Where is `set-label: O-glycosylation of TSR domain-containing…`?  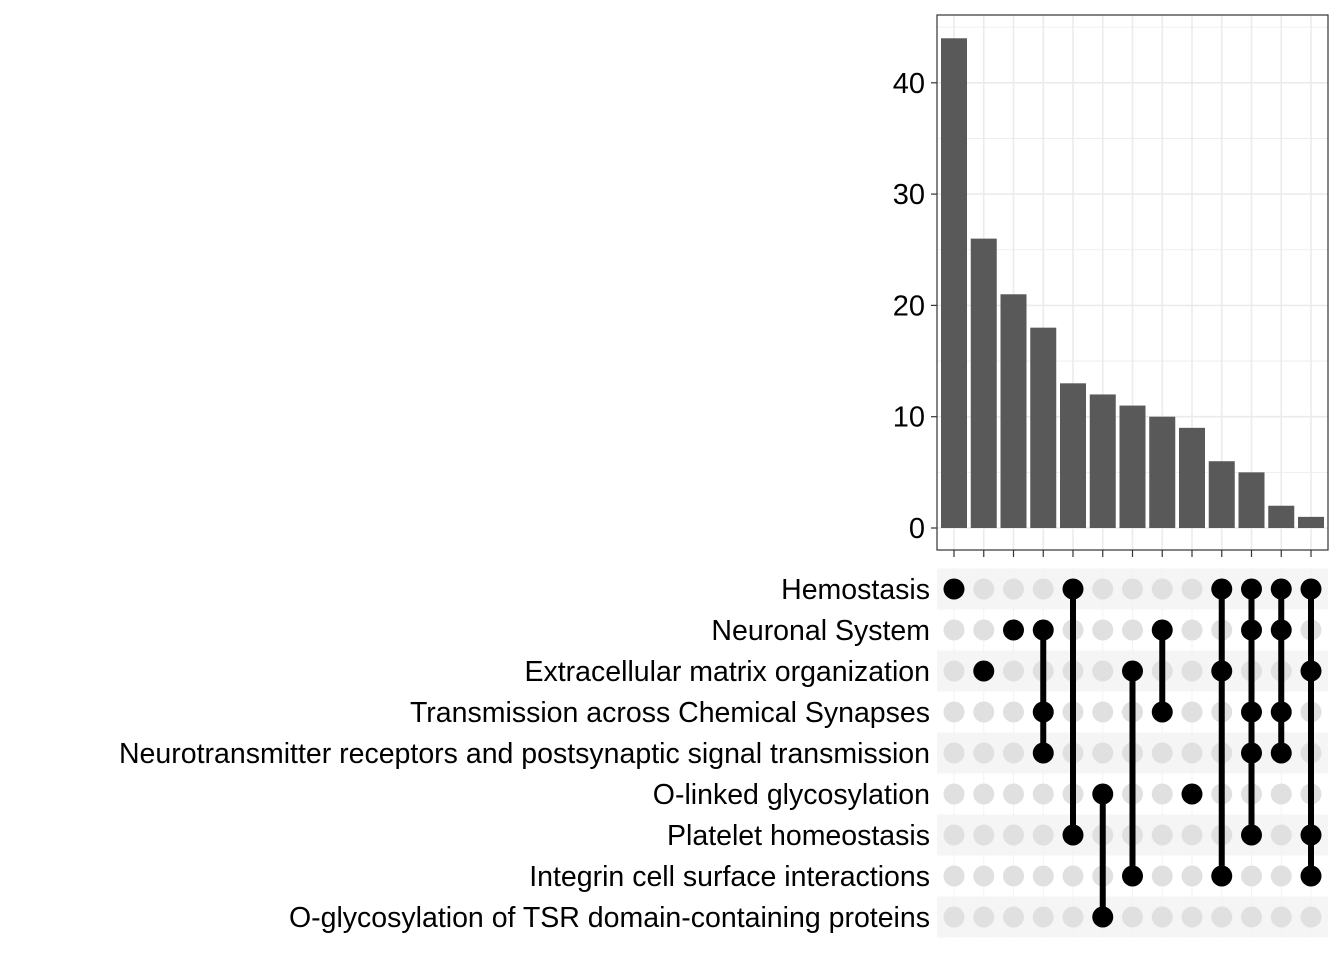
set-label: O-glycosylation of TSR domain-containing… is located at coordinates (609, 918).